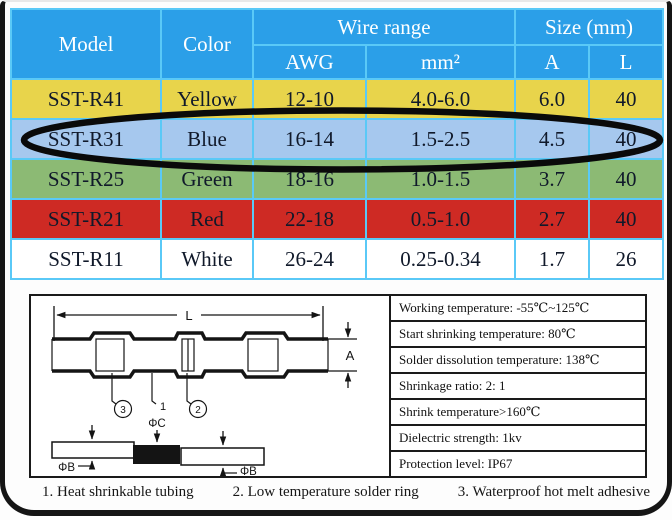 The image size is (672, 520). I want to click on cell-awg: 16-14, so click(309, 139).